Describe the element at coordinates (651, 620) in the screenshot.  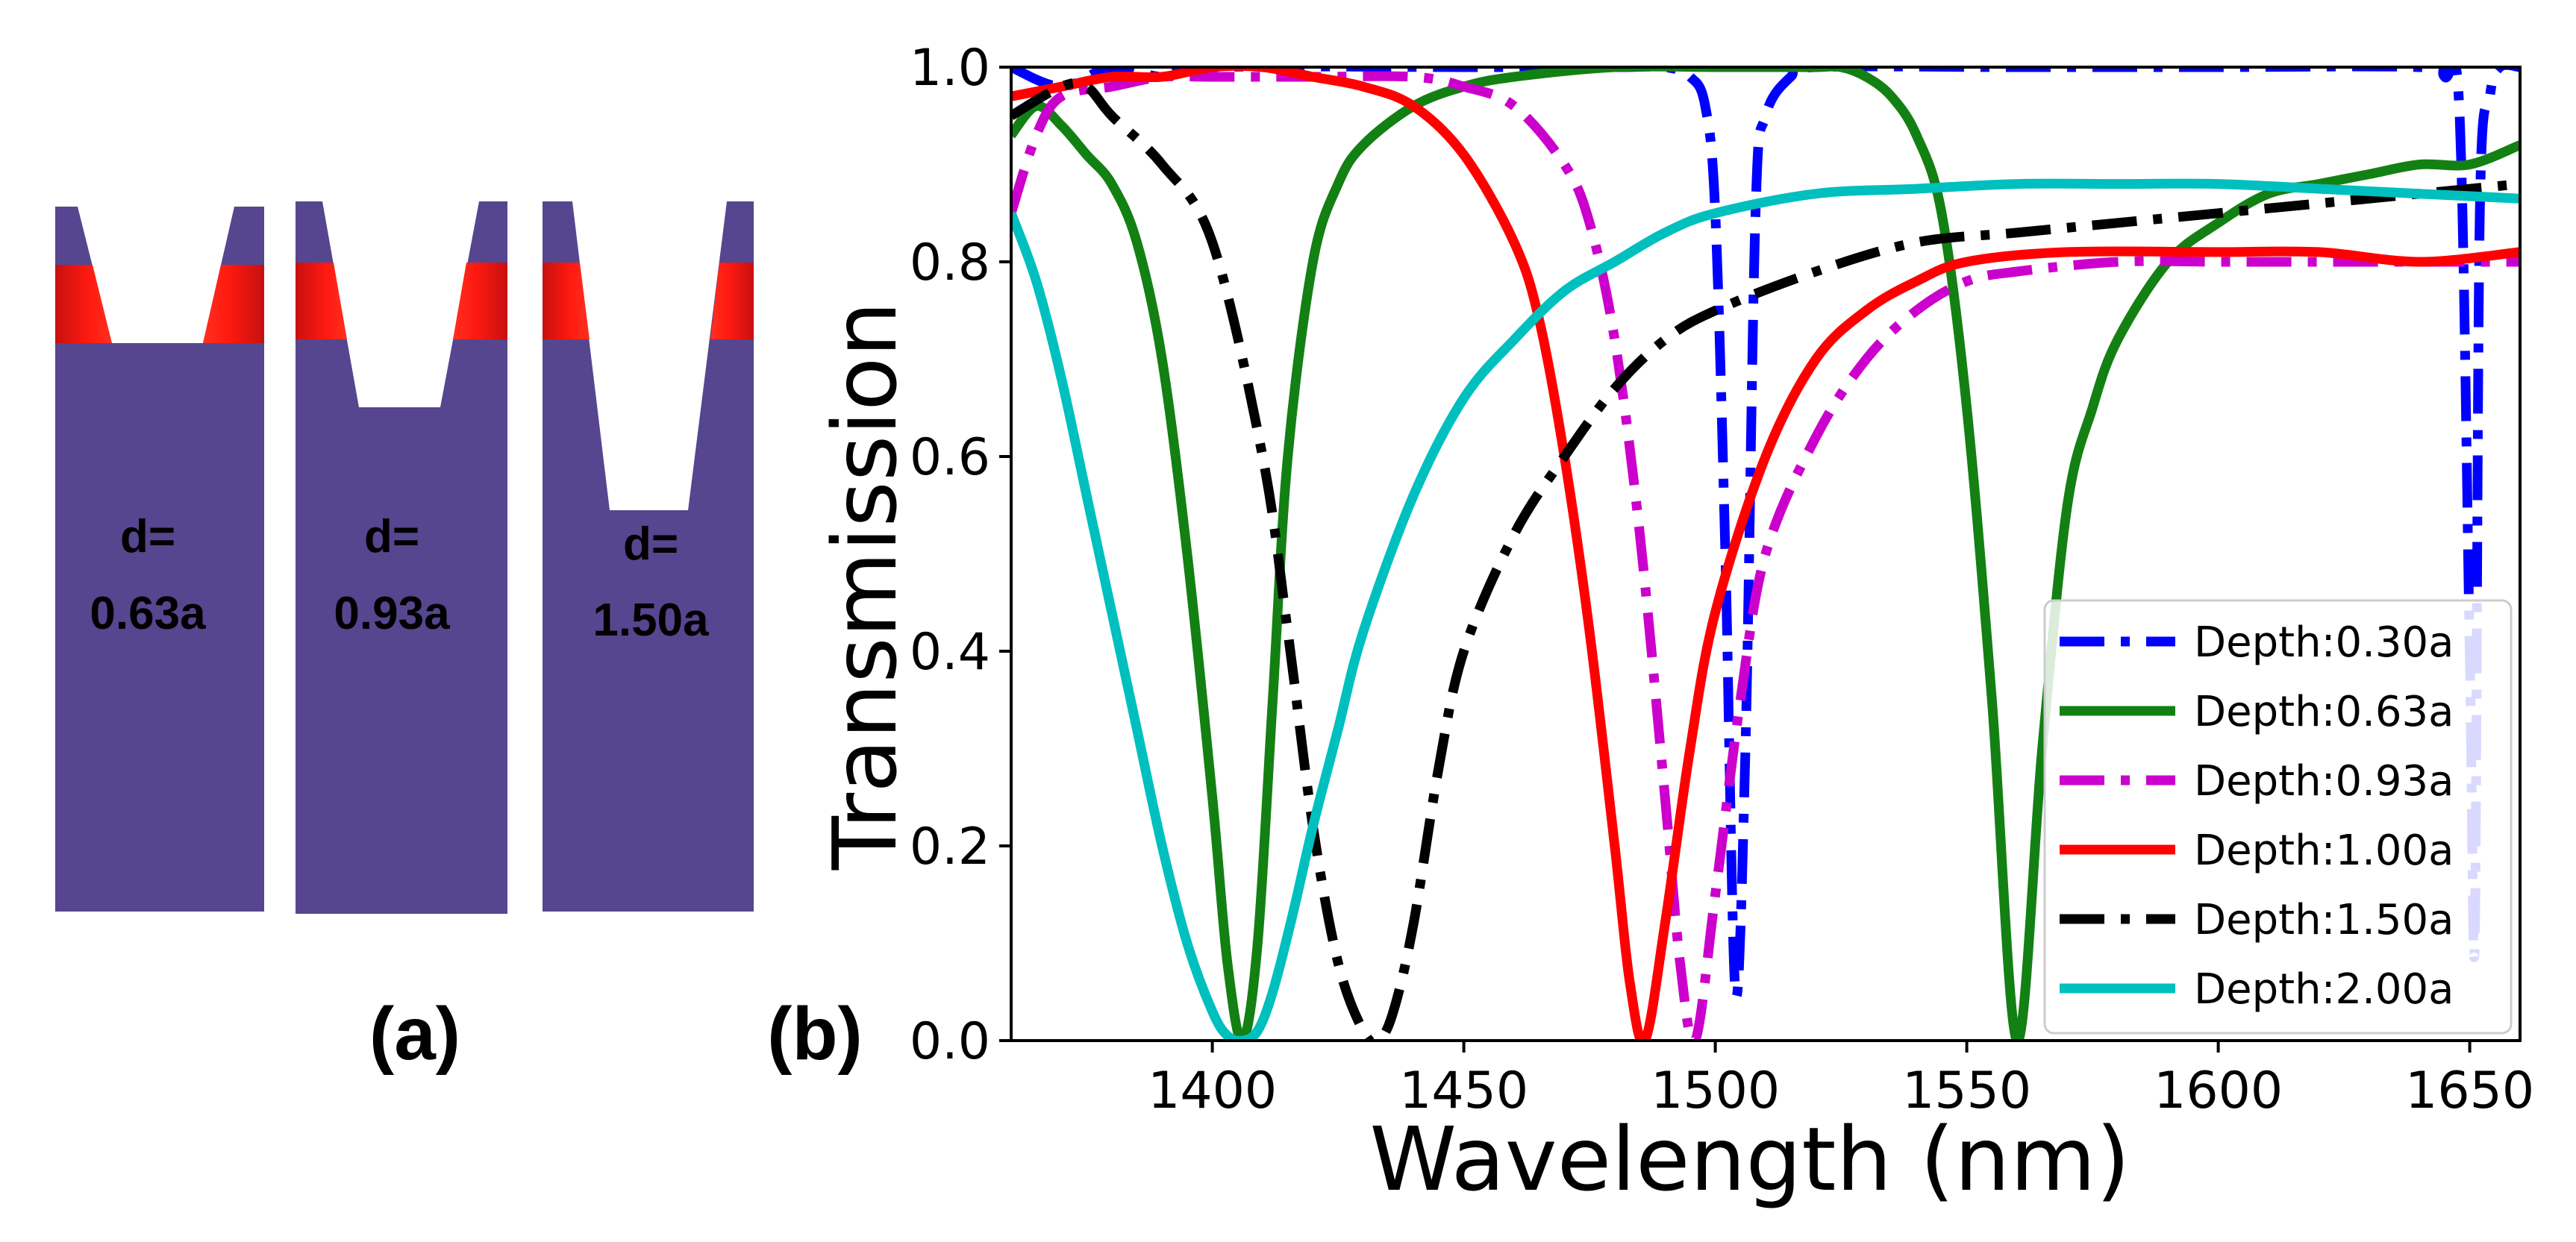
I see `structure-label-1.50a-line2: 1.50a` at that location.